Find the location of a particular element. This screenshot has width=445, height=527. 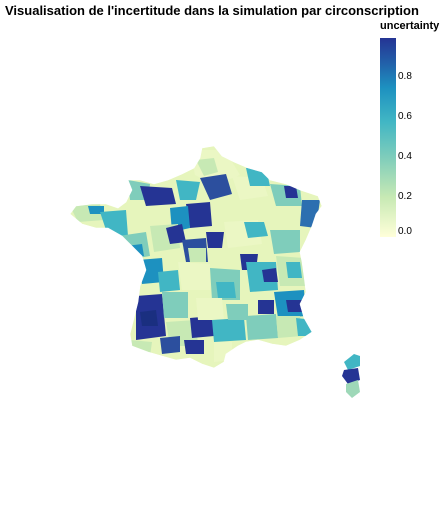

region-normandie-b is located at coordinates (158, 196).